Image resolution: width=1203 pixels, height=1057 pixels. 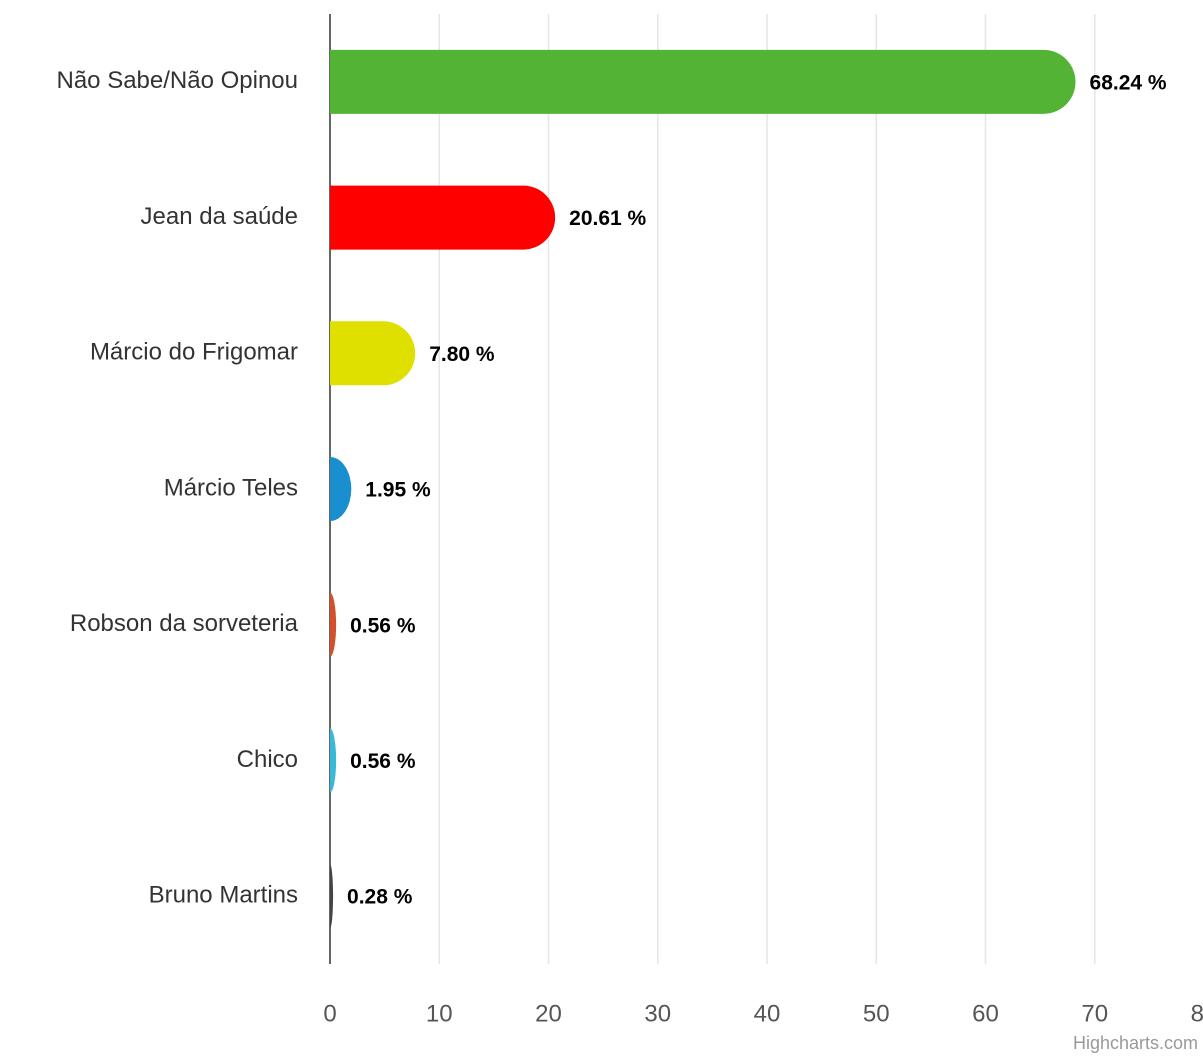 What do you see at coordinates (398, 490) in the screenshot?
I see `value-label: 1.95 %` at bounding box center [398, 490].